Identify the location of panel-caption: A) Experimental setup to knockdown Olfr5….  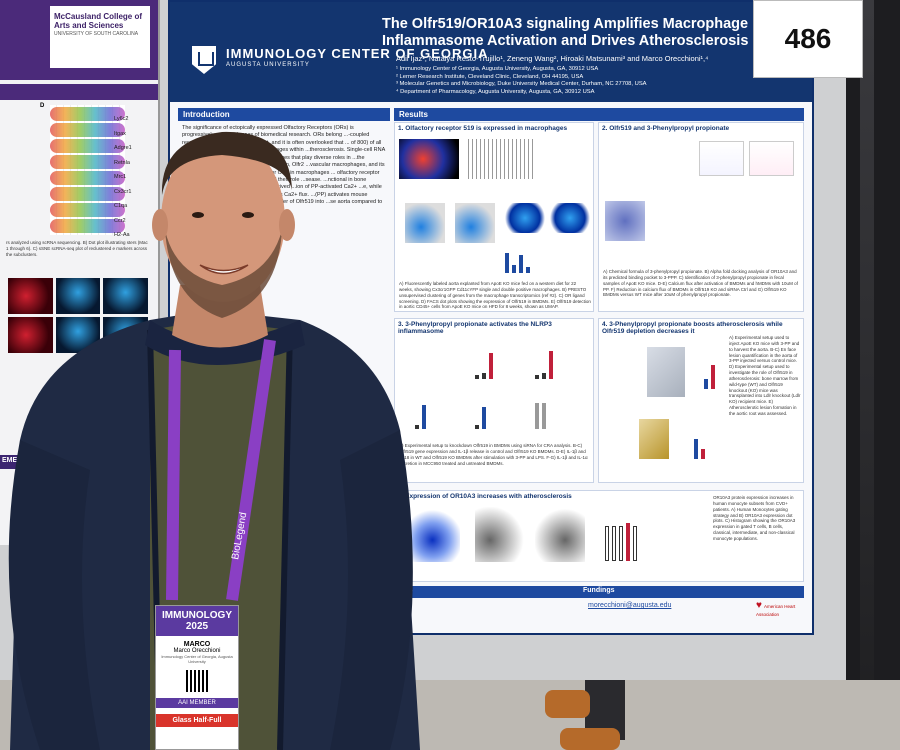
(493, 454).